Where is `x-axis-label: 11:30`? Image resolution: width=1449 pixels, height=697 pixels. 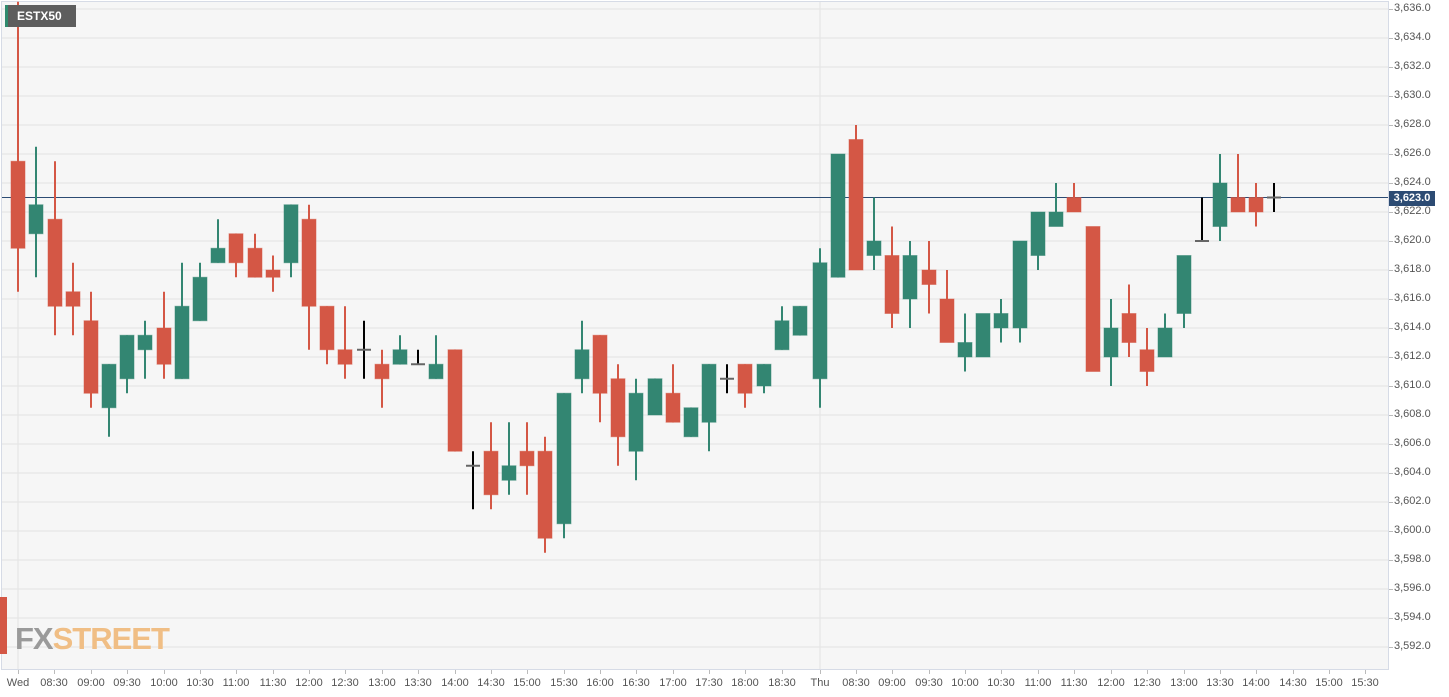 x-axis-label: 11:30 is located at coordinates (273, 683).